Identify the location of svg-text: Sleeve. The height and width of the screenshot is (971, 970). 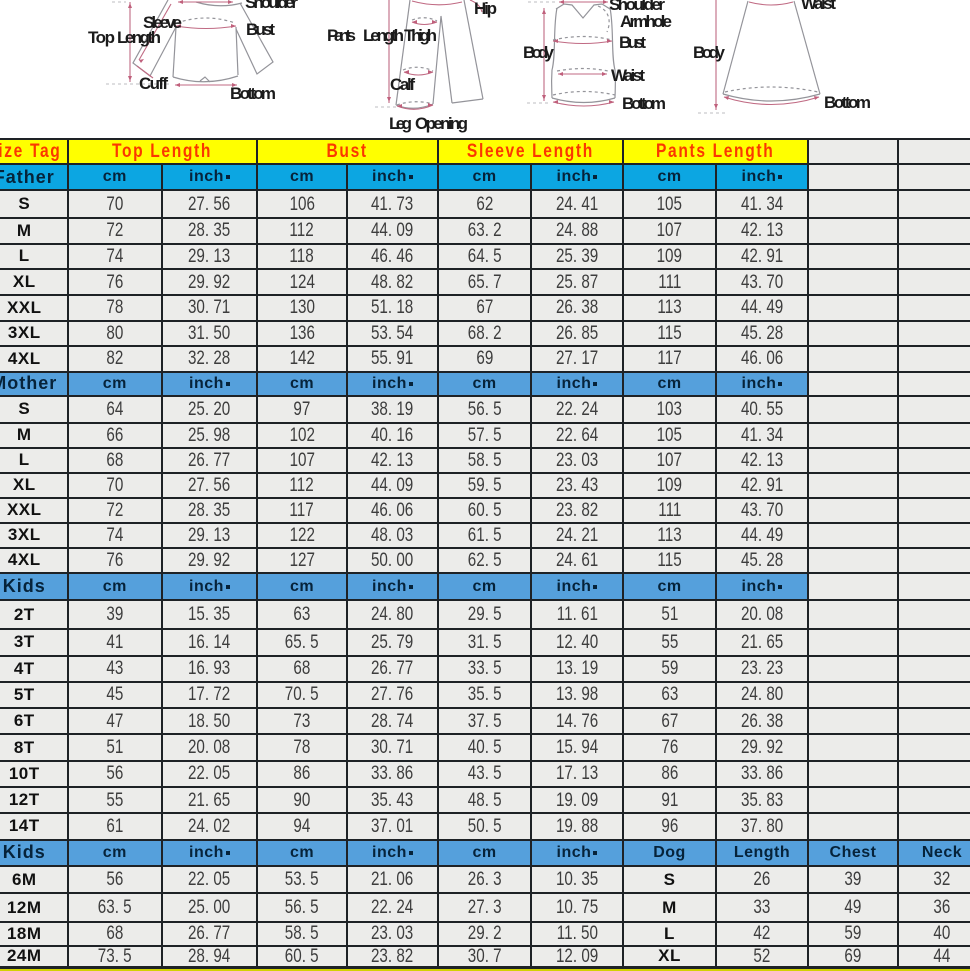
(162, 22).